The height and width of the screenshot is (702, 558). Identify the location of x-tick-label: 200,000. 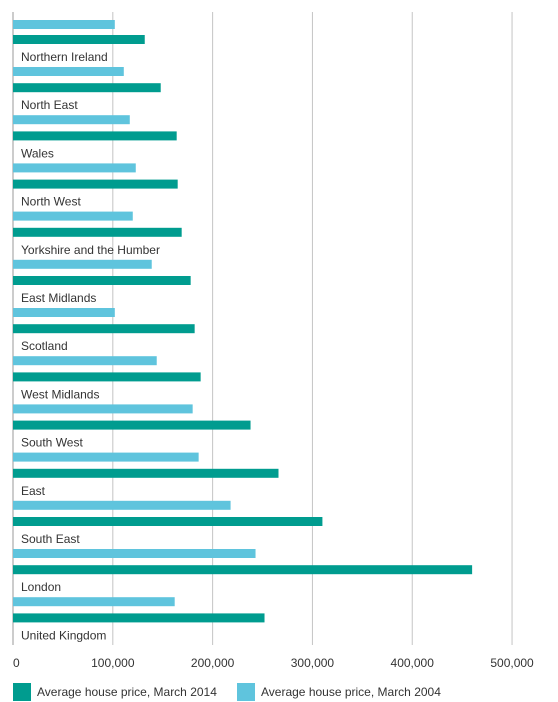
(213, 663).